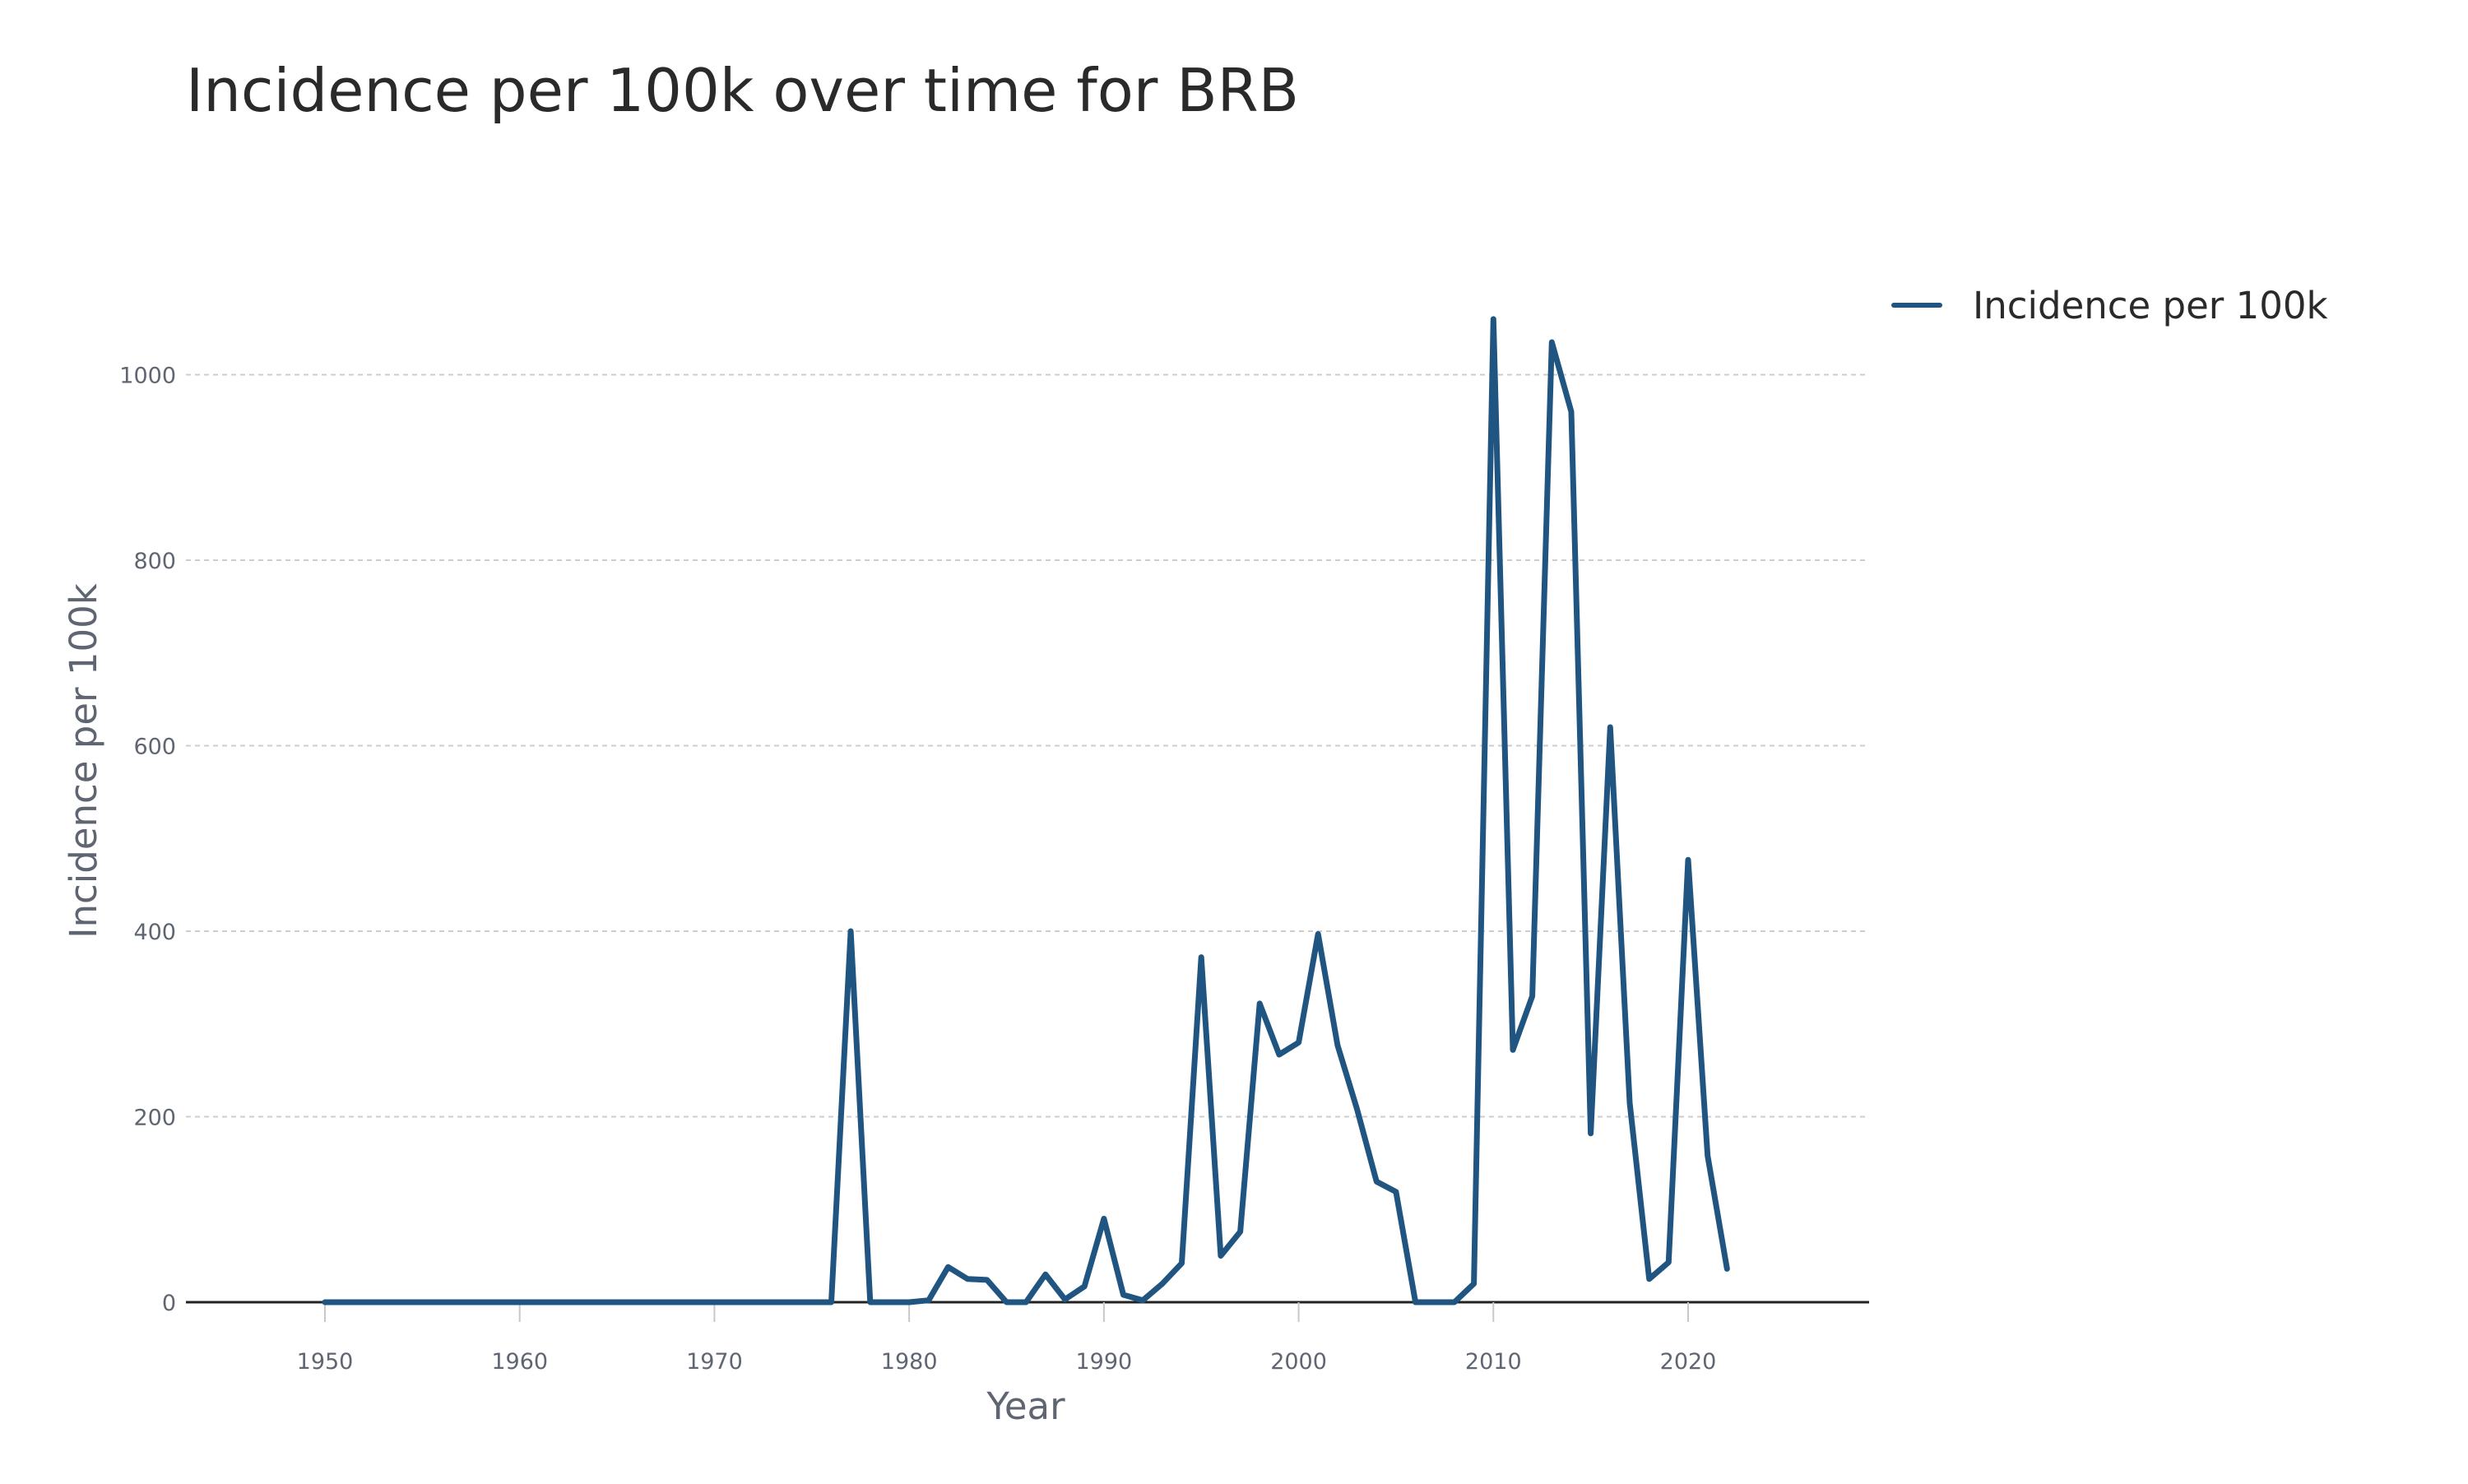  Describe the element at coordinates (325, 1362) in the screenshot. I see `x-tick-label: 1950` at that location.